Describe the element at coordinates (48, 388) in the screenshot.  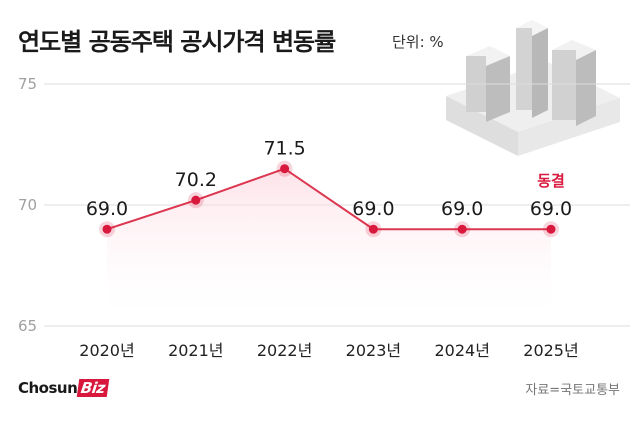
I see `logo-main: Chosun` at that location.